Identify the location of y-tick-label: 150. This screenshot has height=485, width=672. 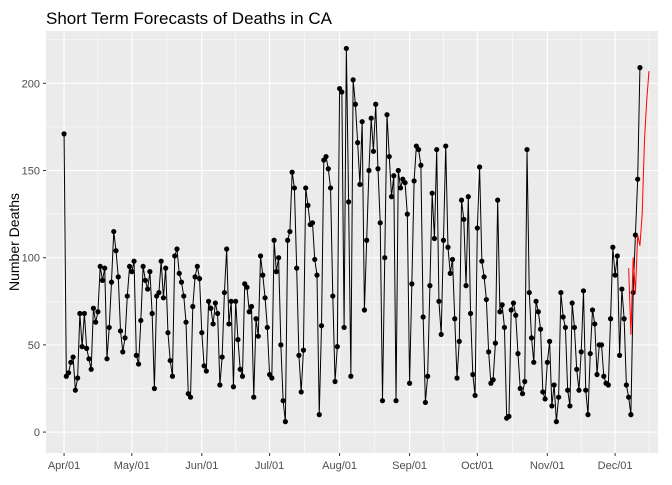
(31, 172).